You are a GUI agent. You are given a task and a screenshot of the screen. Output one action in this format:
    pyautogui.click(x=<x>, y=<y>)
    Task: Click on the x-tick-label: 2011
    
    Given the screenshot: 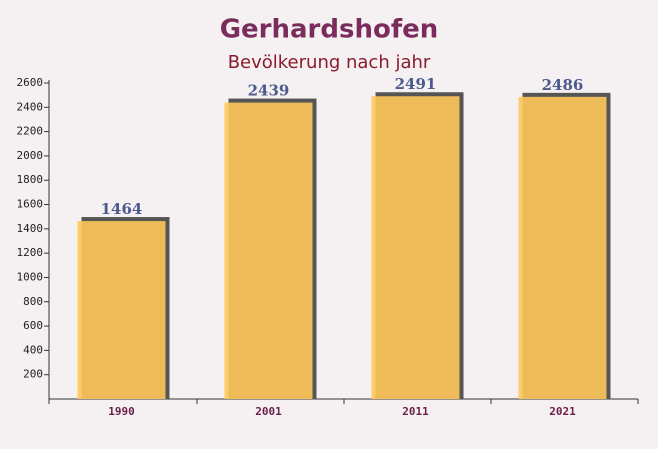 What is the action you would take?
    pyautogui.click(x=415, y=411)
    